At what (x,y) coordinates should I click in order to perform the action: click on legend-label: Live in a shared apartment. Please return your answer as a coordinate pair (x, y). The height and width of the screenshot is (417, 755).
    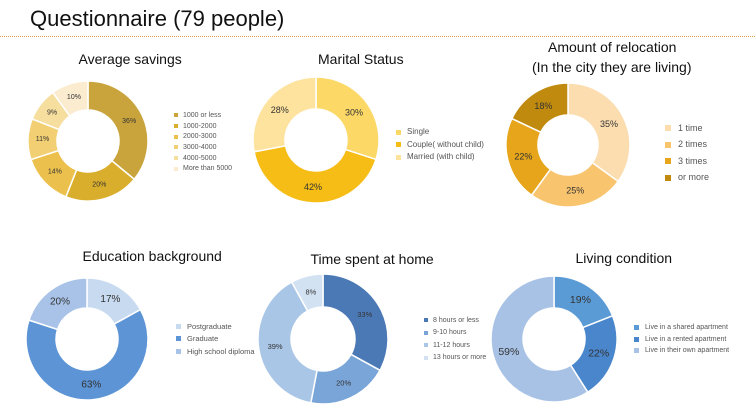
    Looking at the image, I should click on (686, 328).